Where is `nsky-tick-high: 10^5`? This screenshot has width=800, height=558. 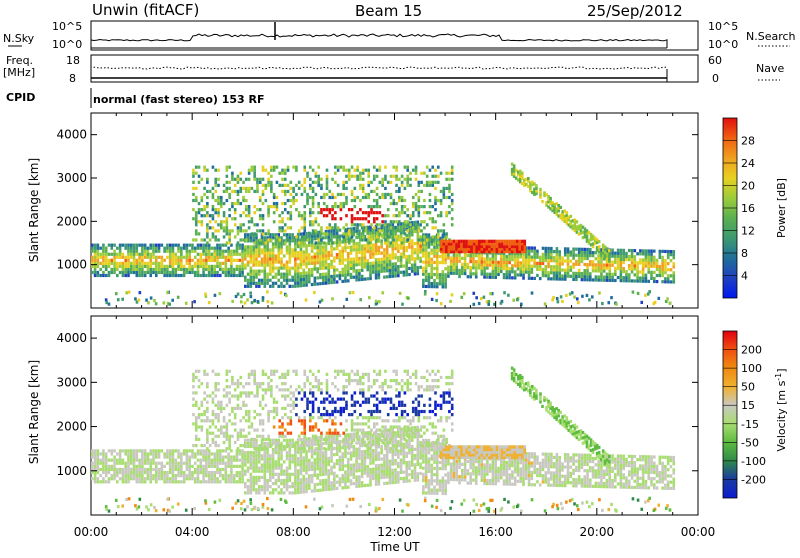 nsky-tick-high: 10^5 is located at coordinates (67, 26).